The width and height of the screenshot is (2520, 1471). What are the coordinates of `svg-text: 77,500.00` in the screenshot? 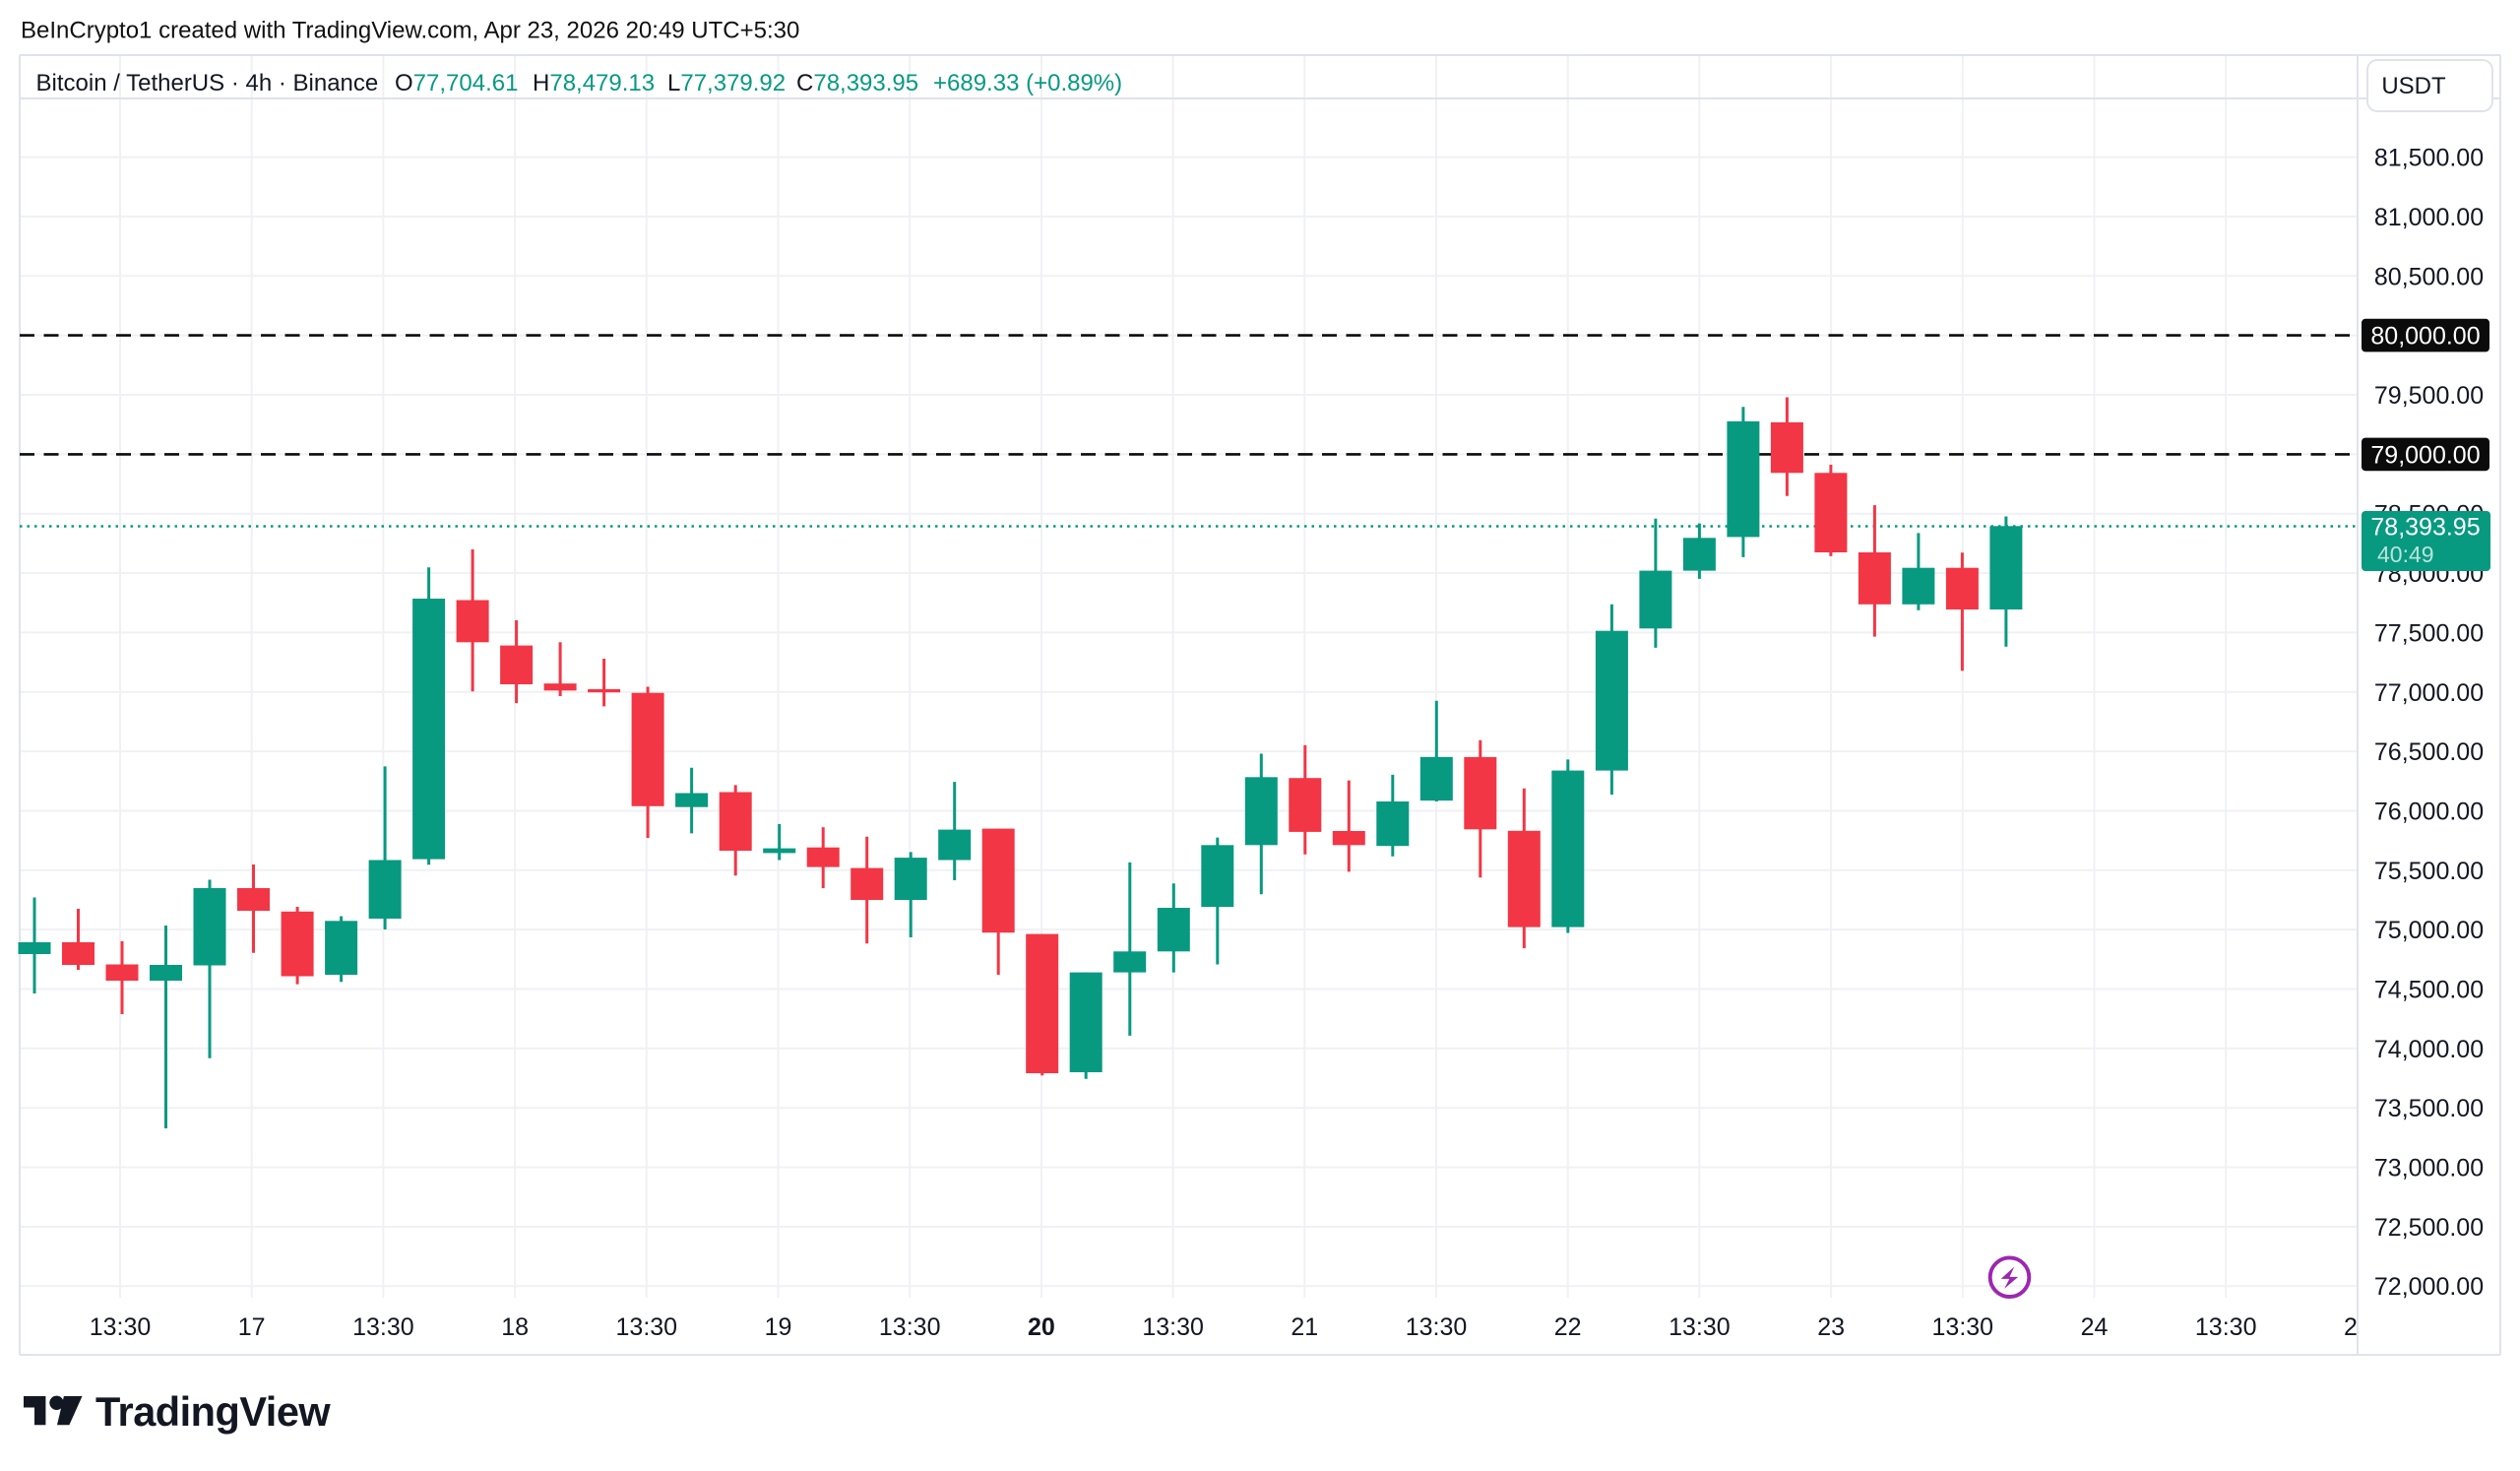 It's located at (2429, 633).